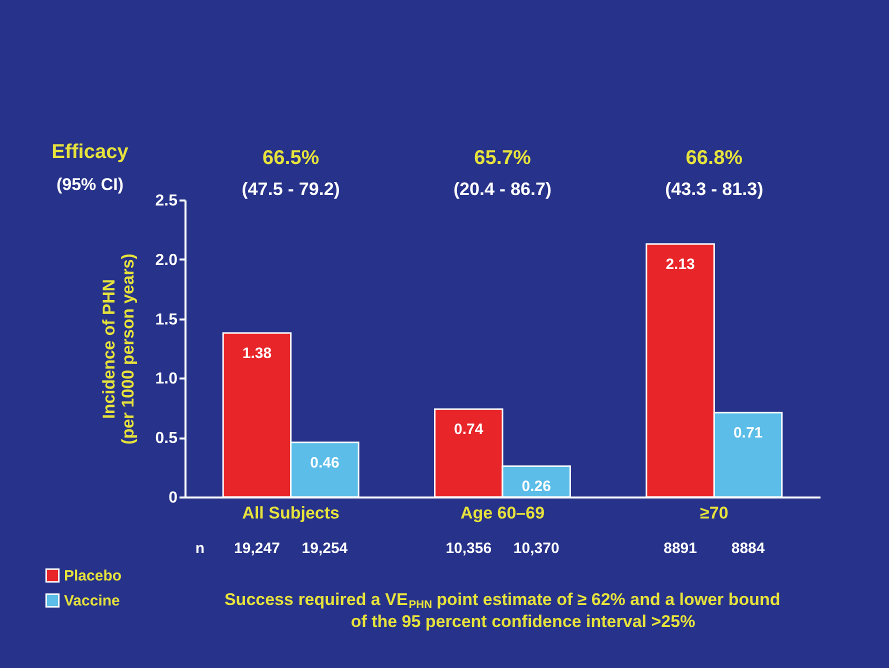  I want to click on data-label: 2.13, so click(680, 264).